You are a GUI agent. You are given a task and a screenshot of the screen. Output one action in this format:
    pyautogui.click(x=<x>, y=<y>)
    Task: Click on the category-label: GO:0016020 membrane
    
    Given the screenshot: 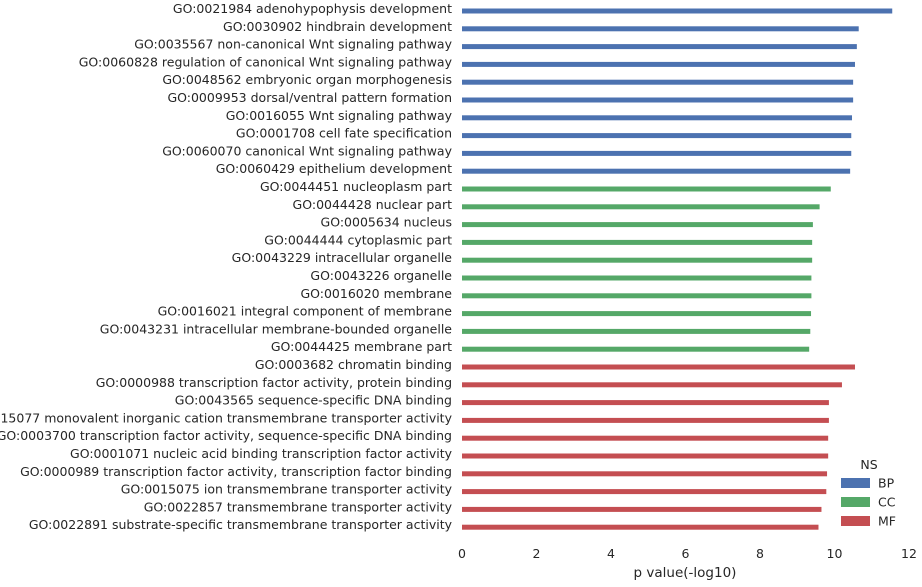 What is the action you would take?
    pyautogui.click(x=376, y=293)
    